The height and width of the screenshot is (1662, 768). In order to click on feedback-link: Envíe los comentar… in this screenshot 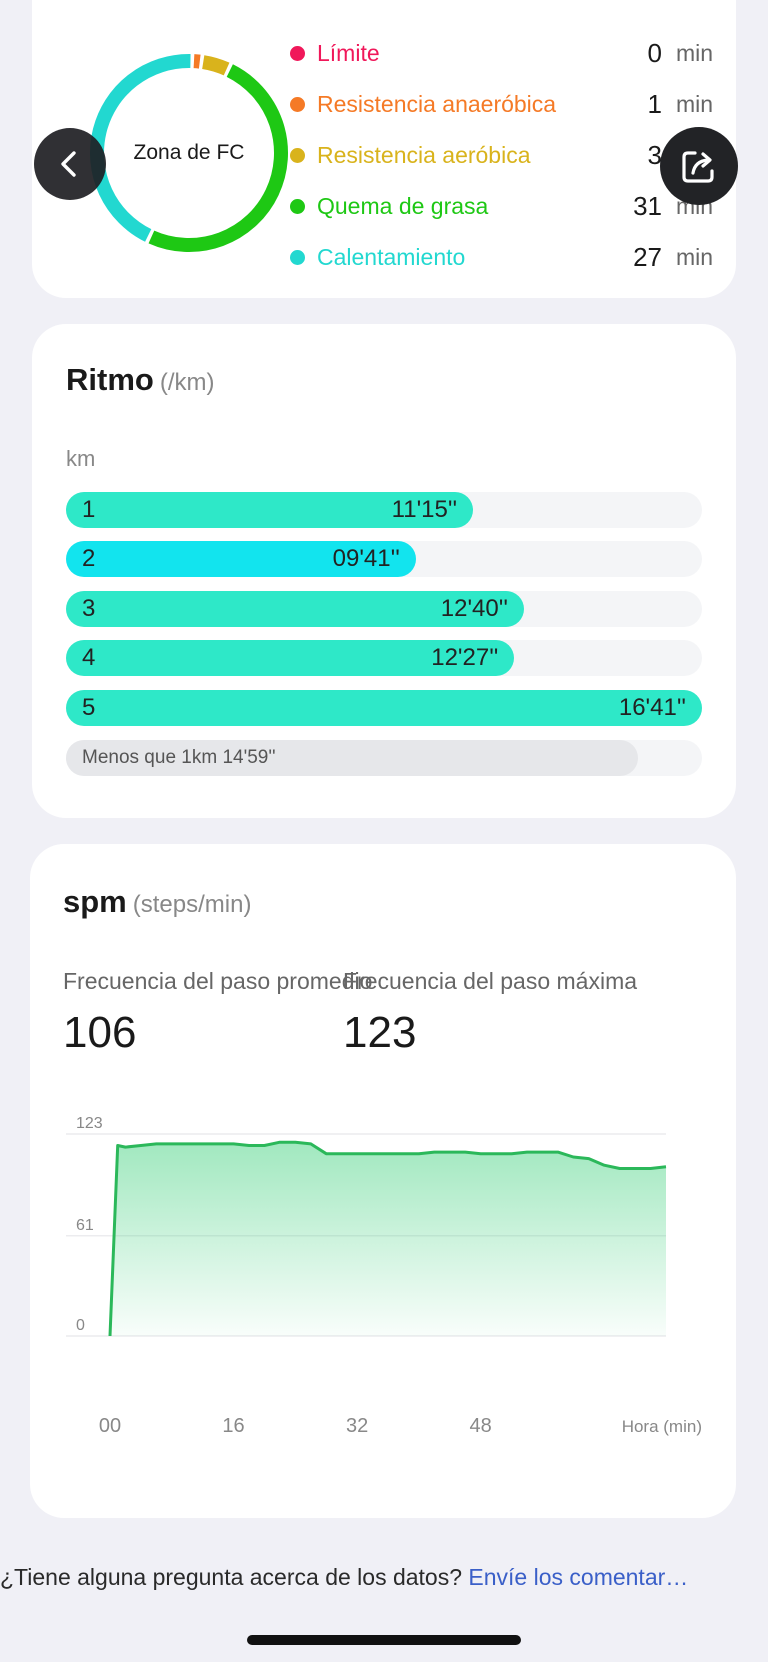, I will do `click(578, 1577)`.